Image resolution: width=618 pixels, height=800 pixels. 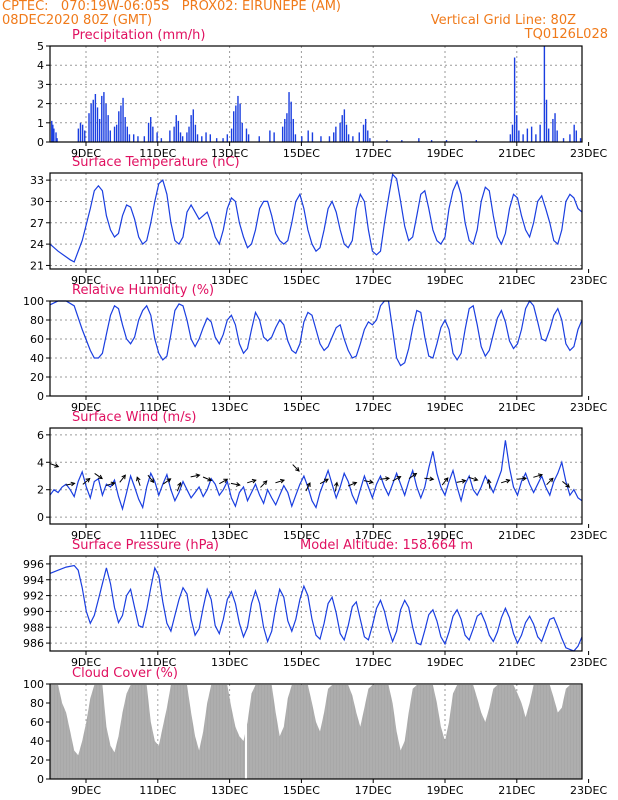 I want to click on temp-xtick-label: 17DEC, so click(x=373, y=280).